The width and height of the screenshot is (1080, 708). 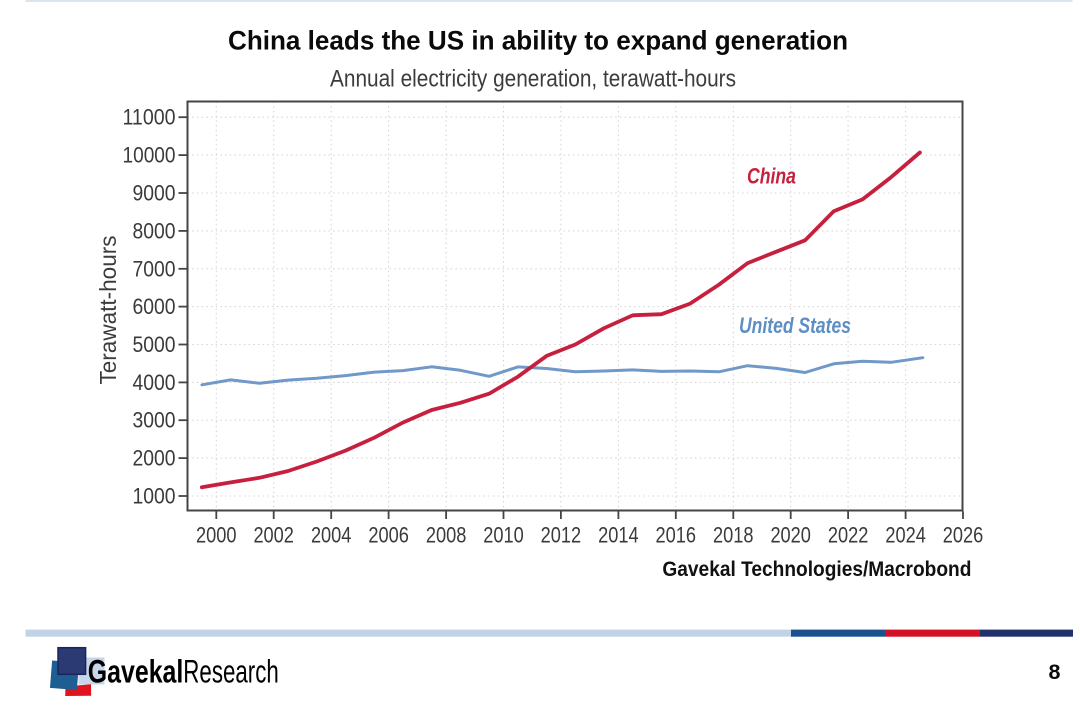 I want to click on svg-text: 2014, so click(x=618, y=535).